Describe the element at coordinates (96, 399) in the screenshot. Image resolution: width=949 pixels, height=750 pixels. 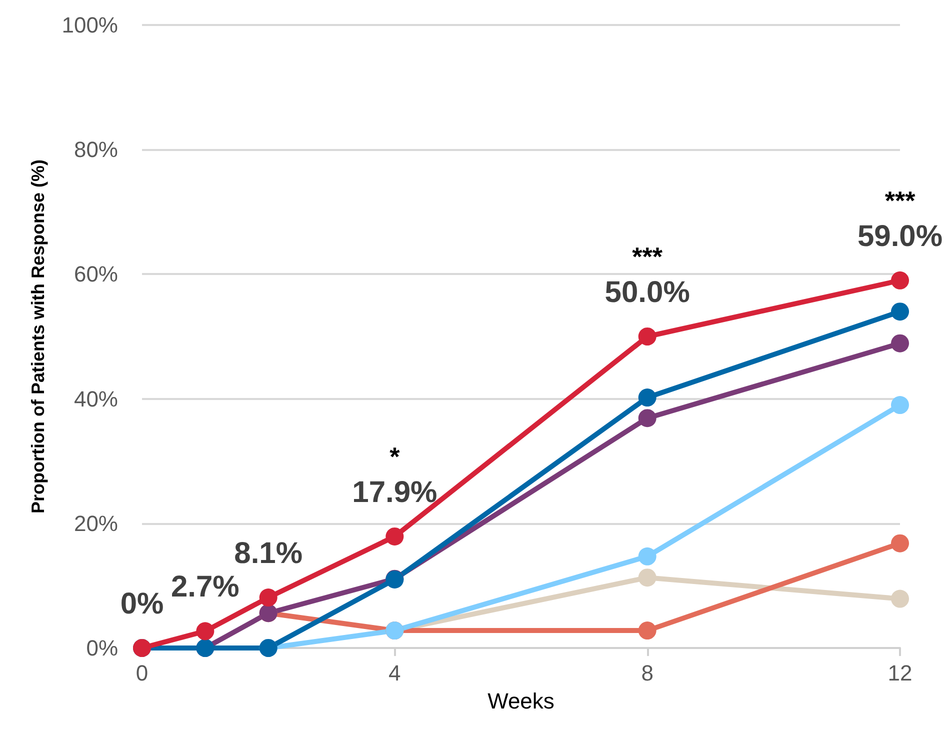
I see `y-tick-label: 40%` at that location.